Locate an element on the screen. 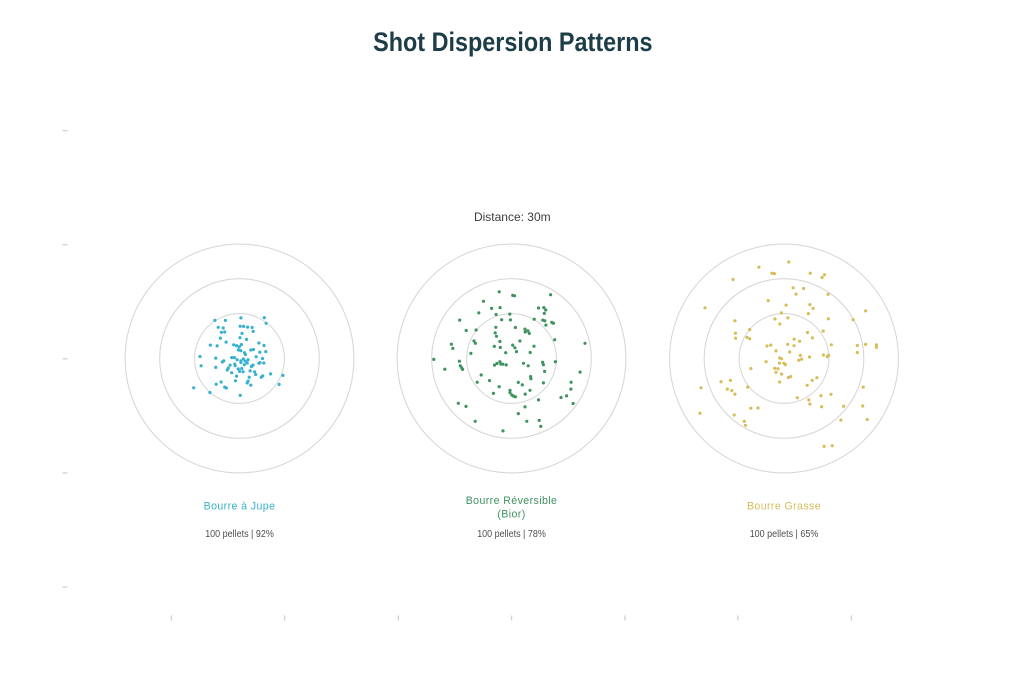  svg-text: (Bior) is located at coordinates (511, 515).